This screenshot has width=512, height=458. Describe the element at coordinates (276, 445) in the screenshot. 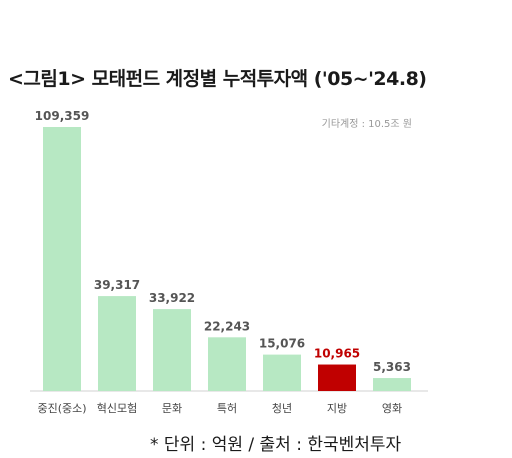

I see `footnote: * 단위 : 억원 / 출처 : 한국벤처투자` at that location.